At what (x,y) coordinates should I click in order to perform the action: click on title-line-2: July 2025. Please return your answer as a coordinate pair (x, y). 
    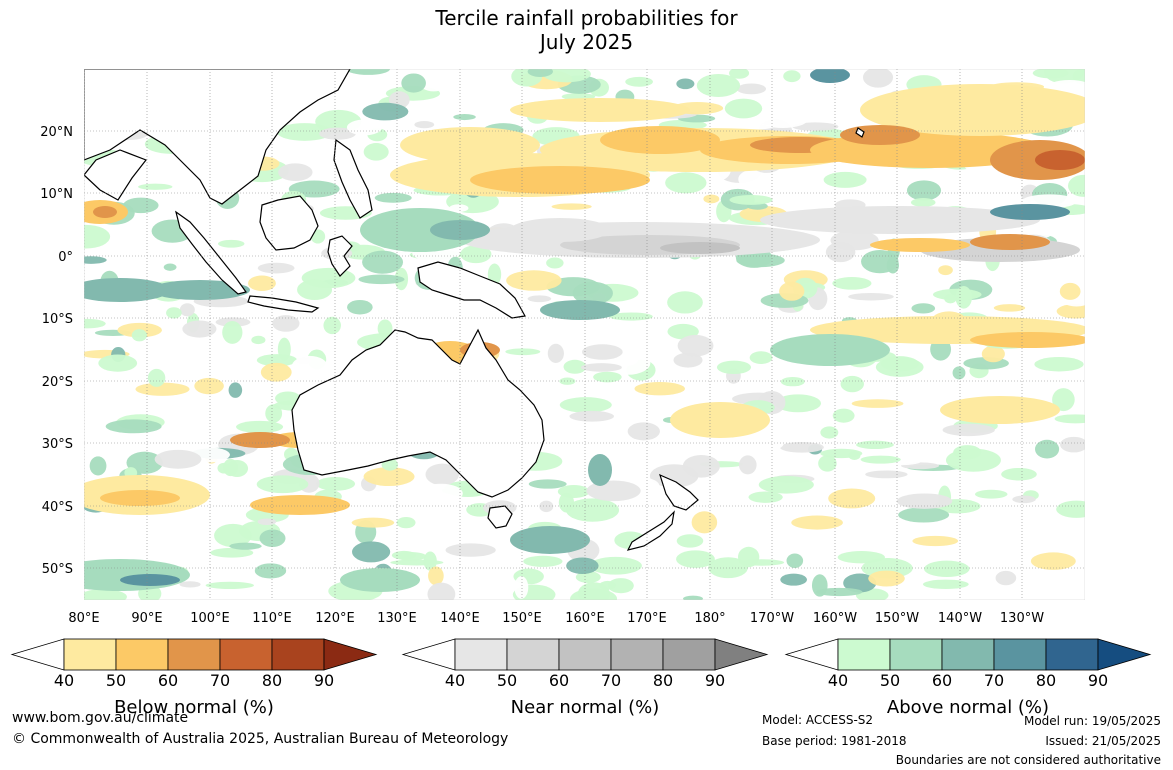
    Looking at the image, I should click on (586, 42).